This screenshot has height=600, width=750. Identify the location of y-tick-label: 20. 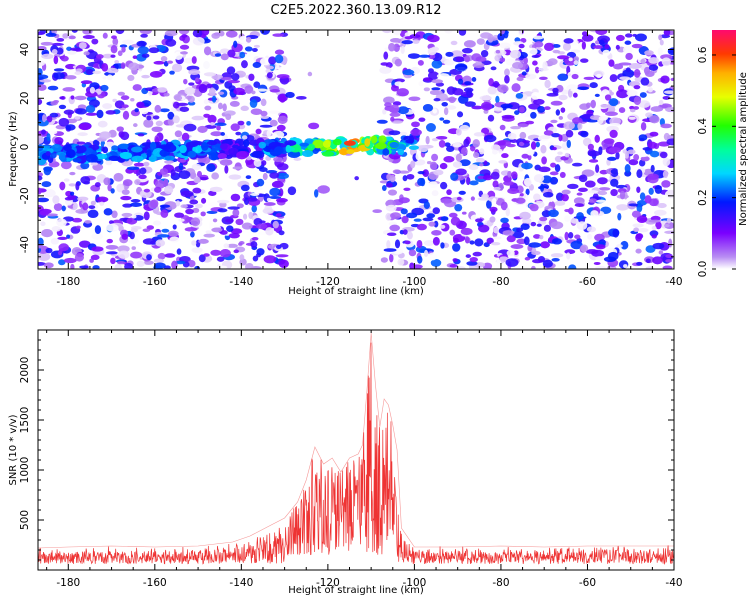
(25, 98).